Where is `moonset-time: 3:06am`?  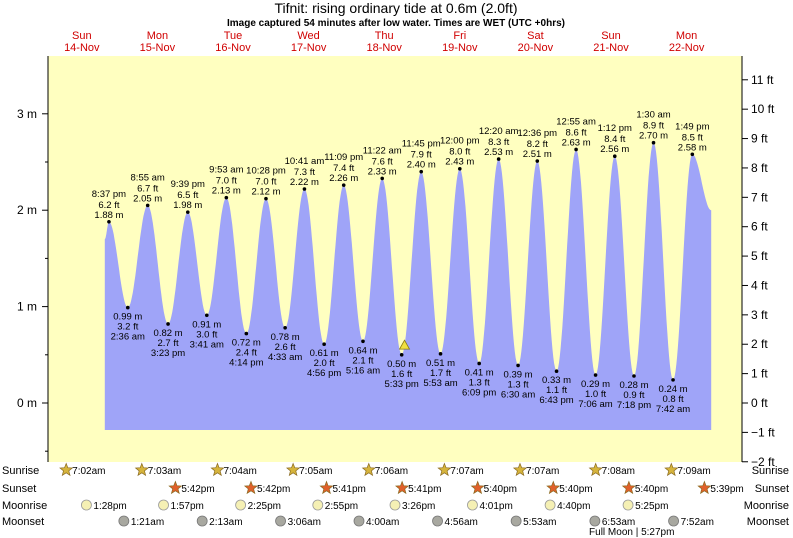 moonset-time: 3:06am is located at coordinates (304, 522).